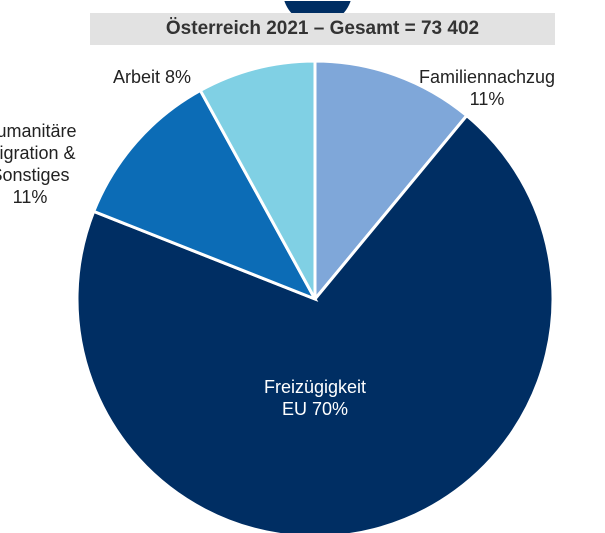 This screenshot has height=533, width=605. What do you see at coordinates (178, 77) in the screenshot?
I see `value-label: 8%` at bounding box center [178, 77].